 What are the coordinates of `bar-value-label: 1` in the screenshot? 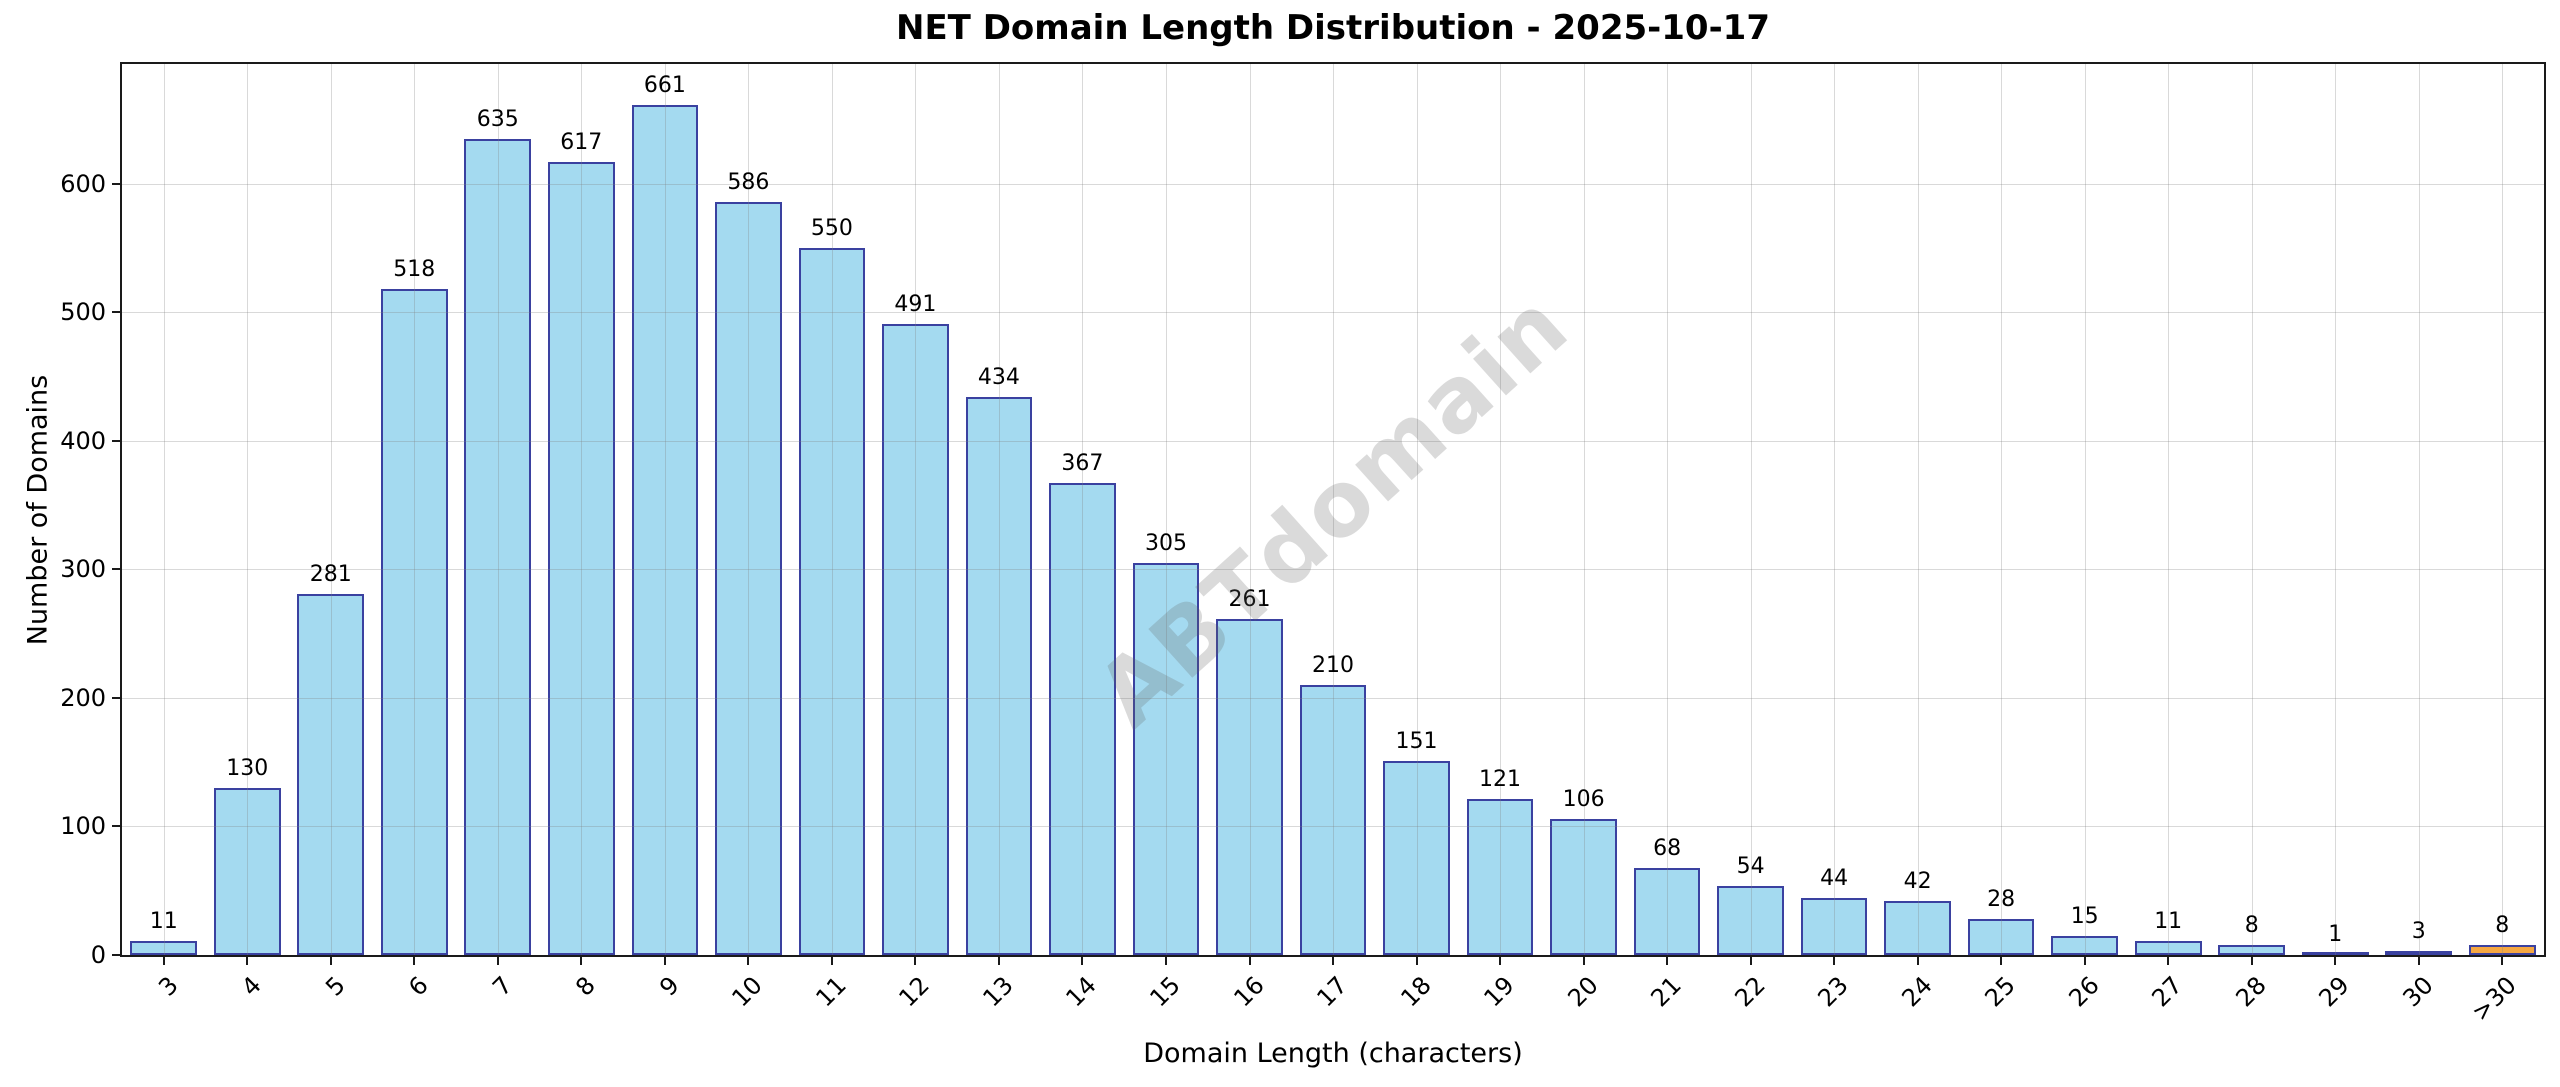 It's located at (2335, 934).